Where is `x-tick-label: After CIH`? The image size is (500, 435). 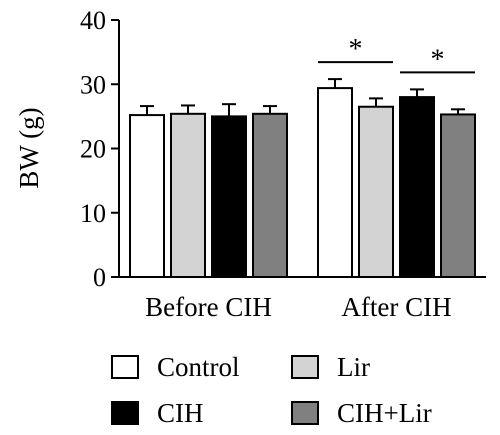 x-tick-label: After CIH is located at coordinates (396, 307).